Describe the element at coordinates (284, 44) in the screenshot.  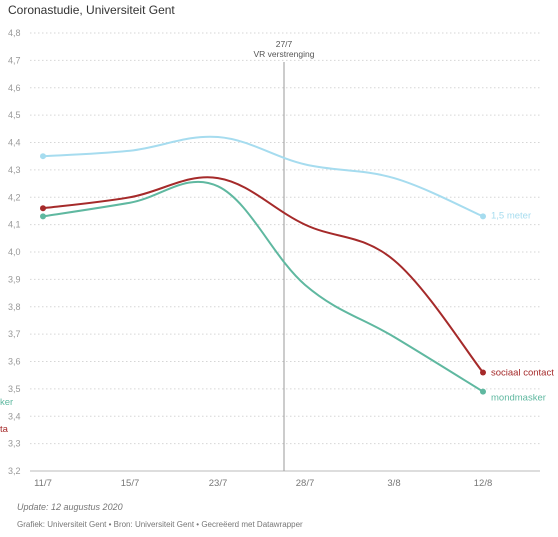
I see `annotation-label: 27/7` at that location.